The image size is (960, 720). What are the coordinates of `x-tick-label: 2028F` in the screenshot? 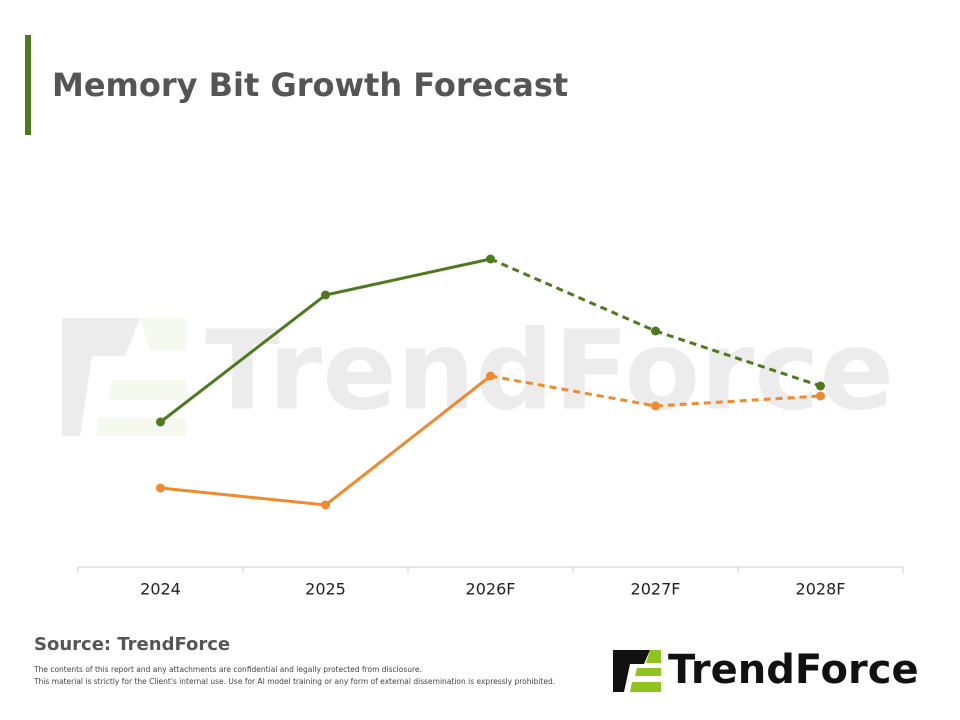 It's located at (821, 589).